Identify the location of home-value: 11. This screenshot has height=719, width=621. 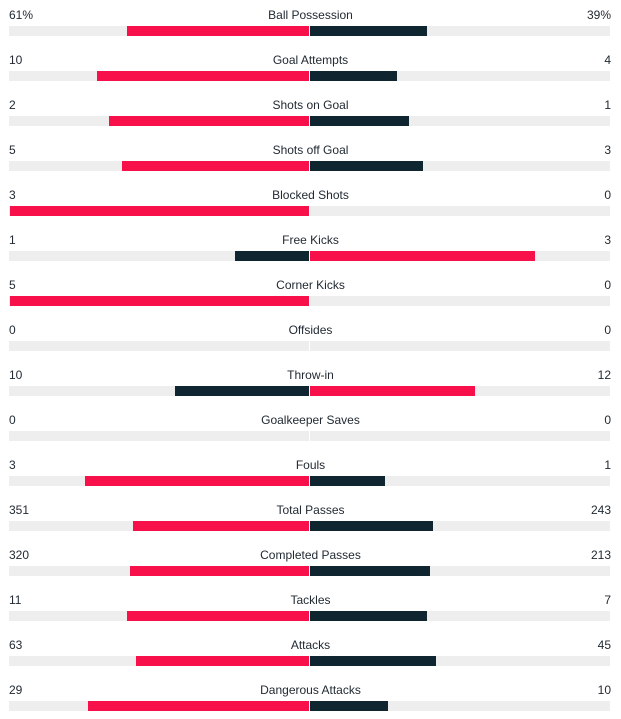
(15, 600).